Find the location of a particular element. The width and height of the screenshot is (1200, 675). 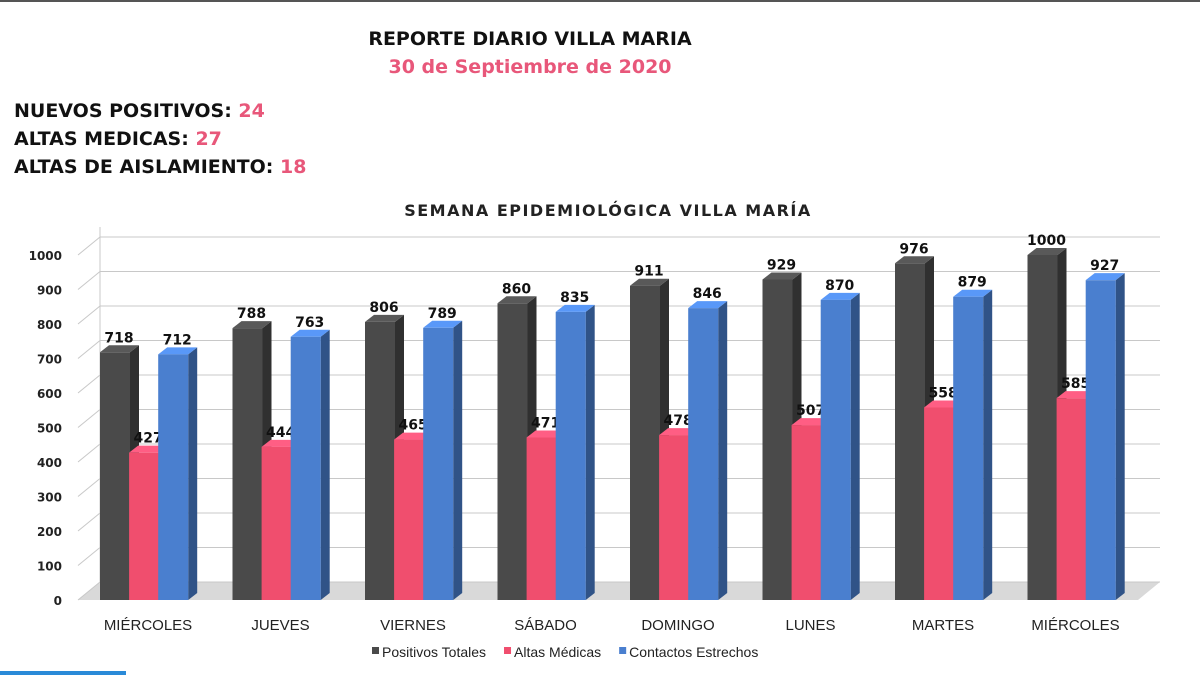

data-label: 478 is located at coordinates (677, 421).